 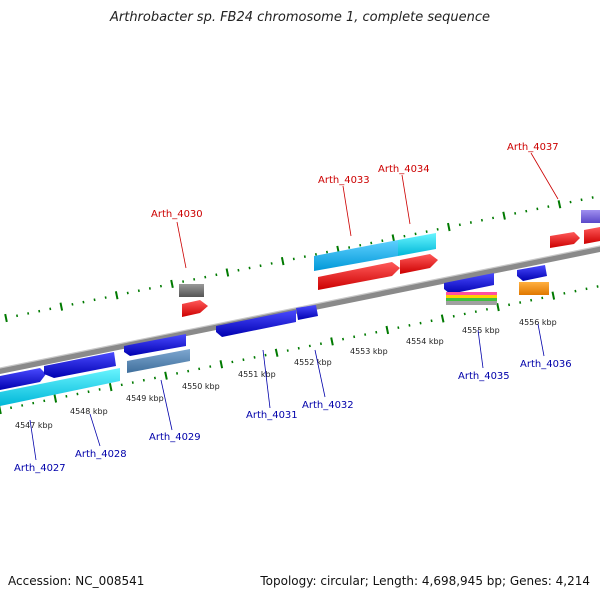 What do you see at coordinates (481, 330) in the screenshot?
I see `tick-label: 4555 kbp` at bounding box center [481, 330].